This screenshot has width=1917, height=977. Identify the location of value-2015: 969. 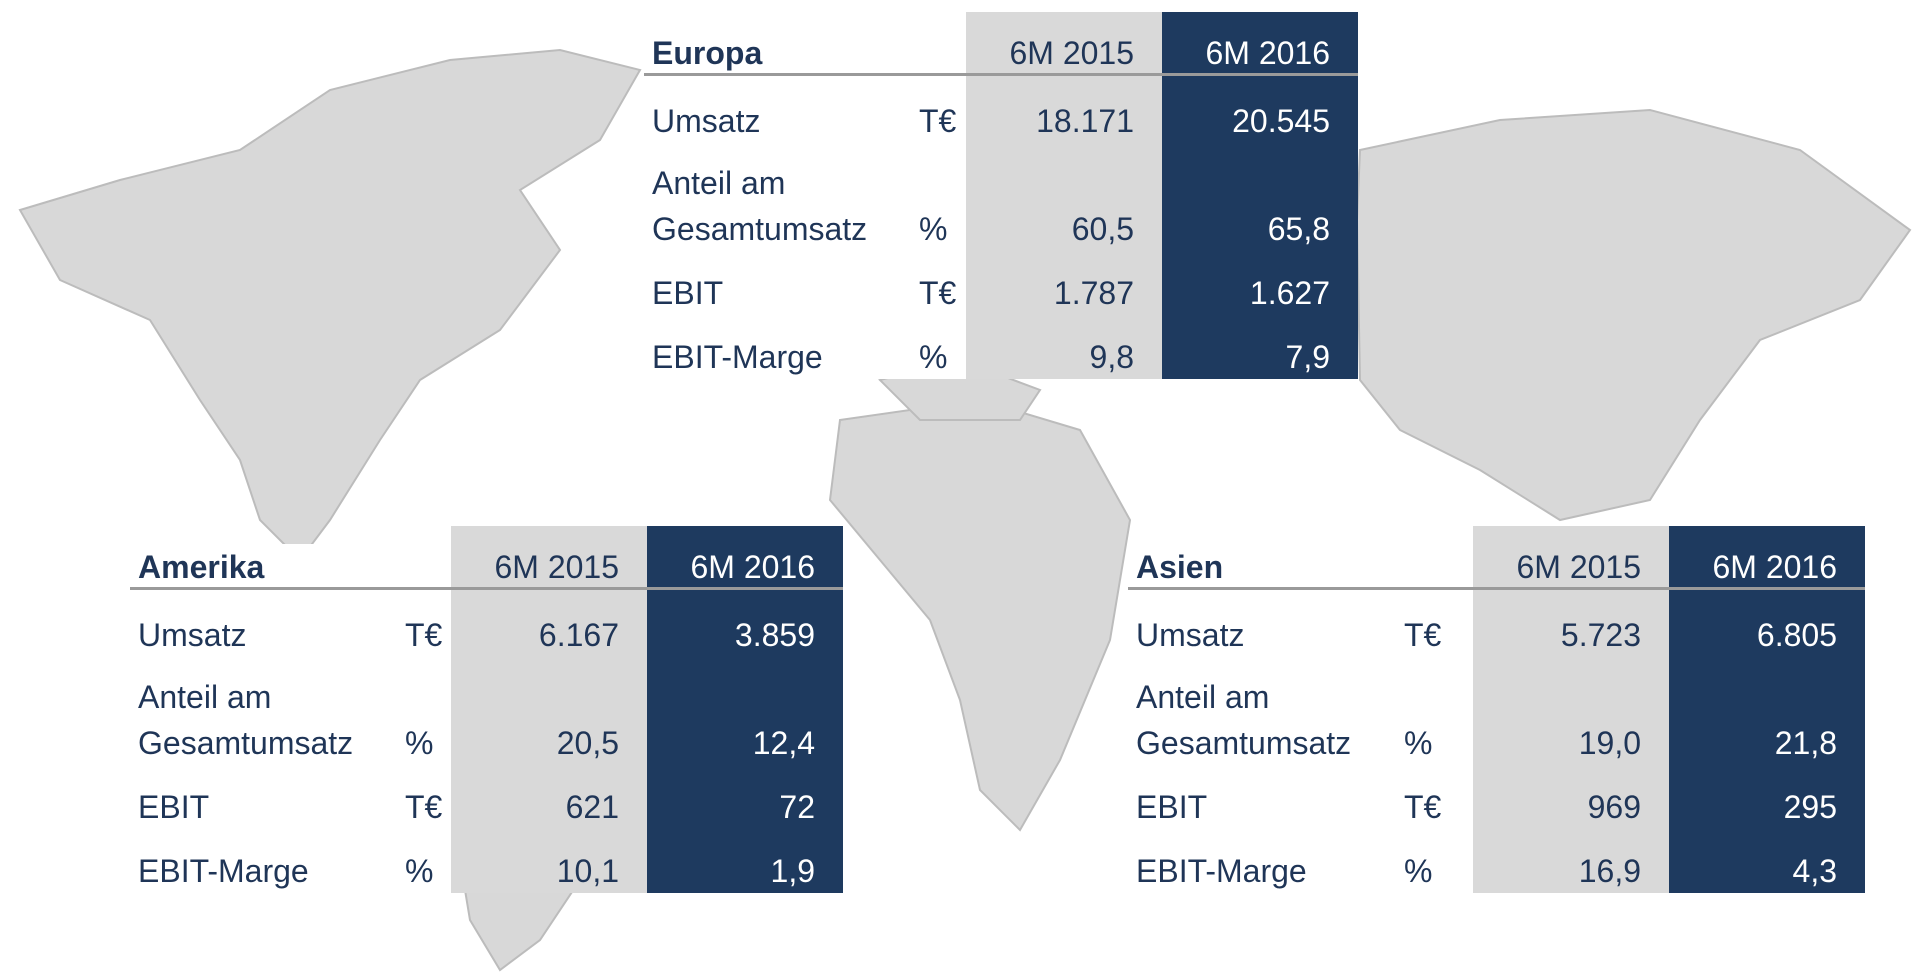
(1614, 807).